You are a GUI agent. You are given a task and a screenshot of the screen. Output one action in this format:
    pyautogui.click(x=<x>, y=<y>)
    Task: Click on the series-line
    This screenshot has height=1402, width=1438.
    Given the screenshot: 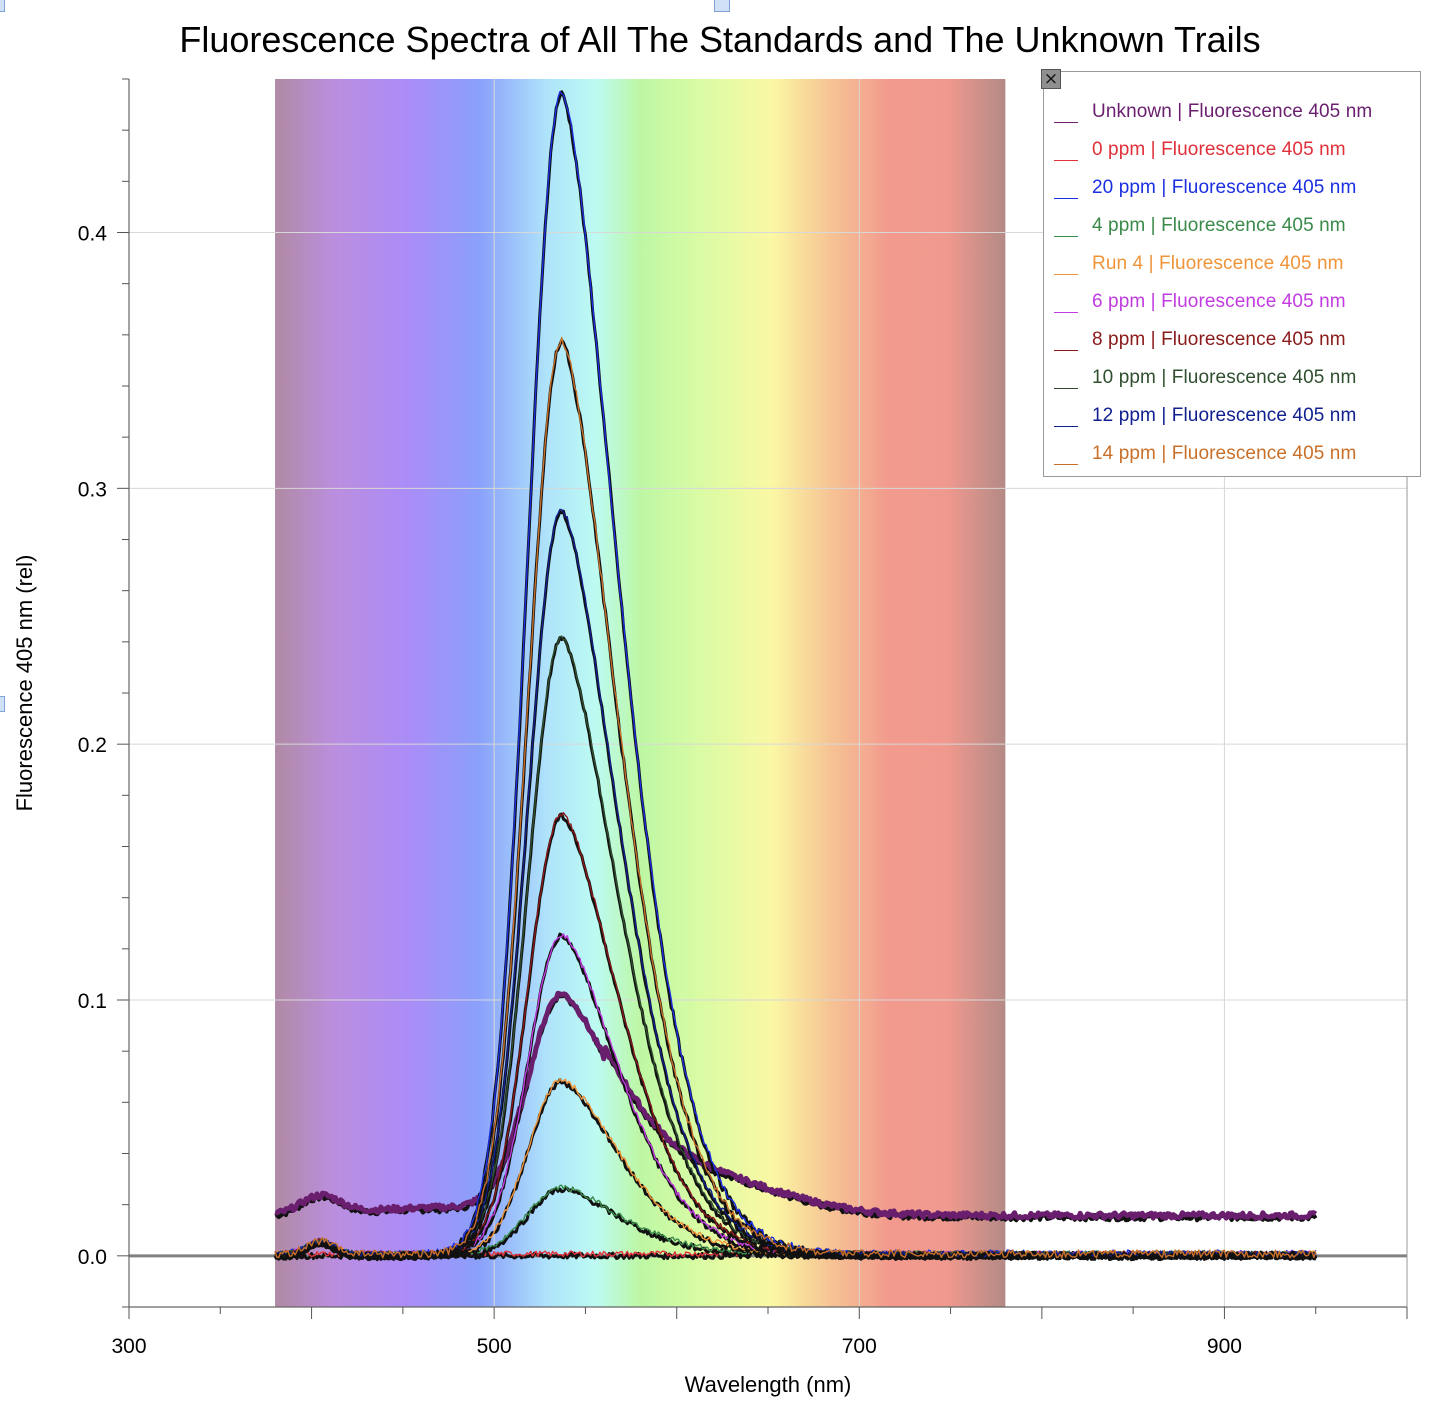 What is the action you would take?
    pyautogui.click(x=796, y=1106)
    